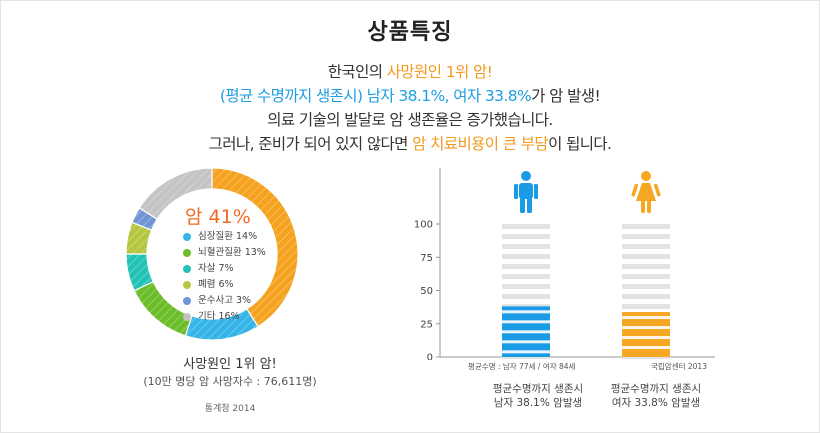 This screenshot has height=433, width=820. I want to click on intro-line-2: (평균 수명까지 생존시) 남자 38.1%, 여자 33.8%가 암 발생!, so click(410, 96).